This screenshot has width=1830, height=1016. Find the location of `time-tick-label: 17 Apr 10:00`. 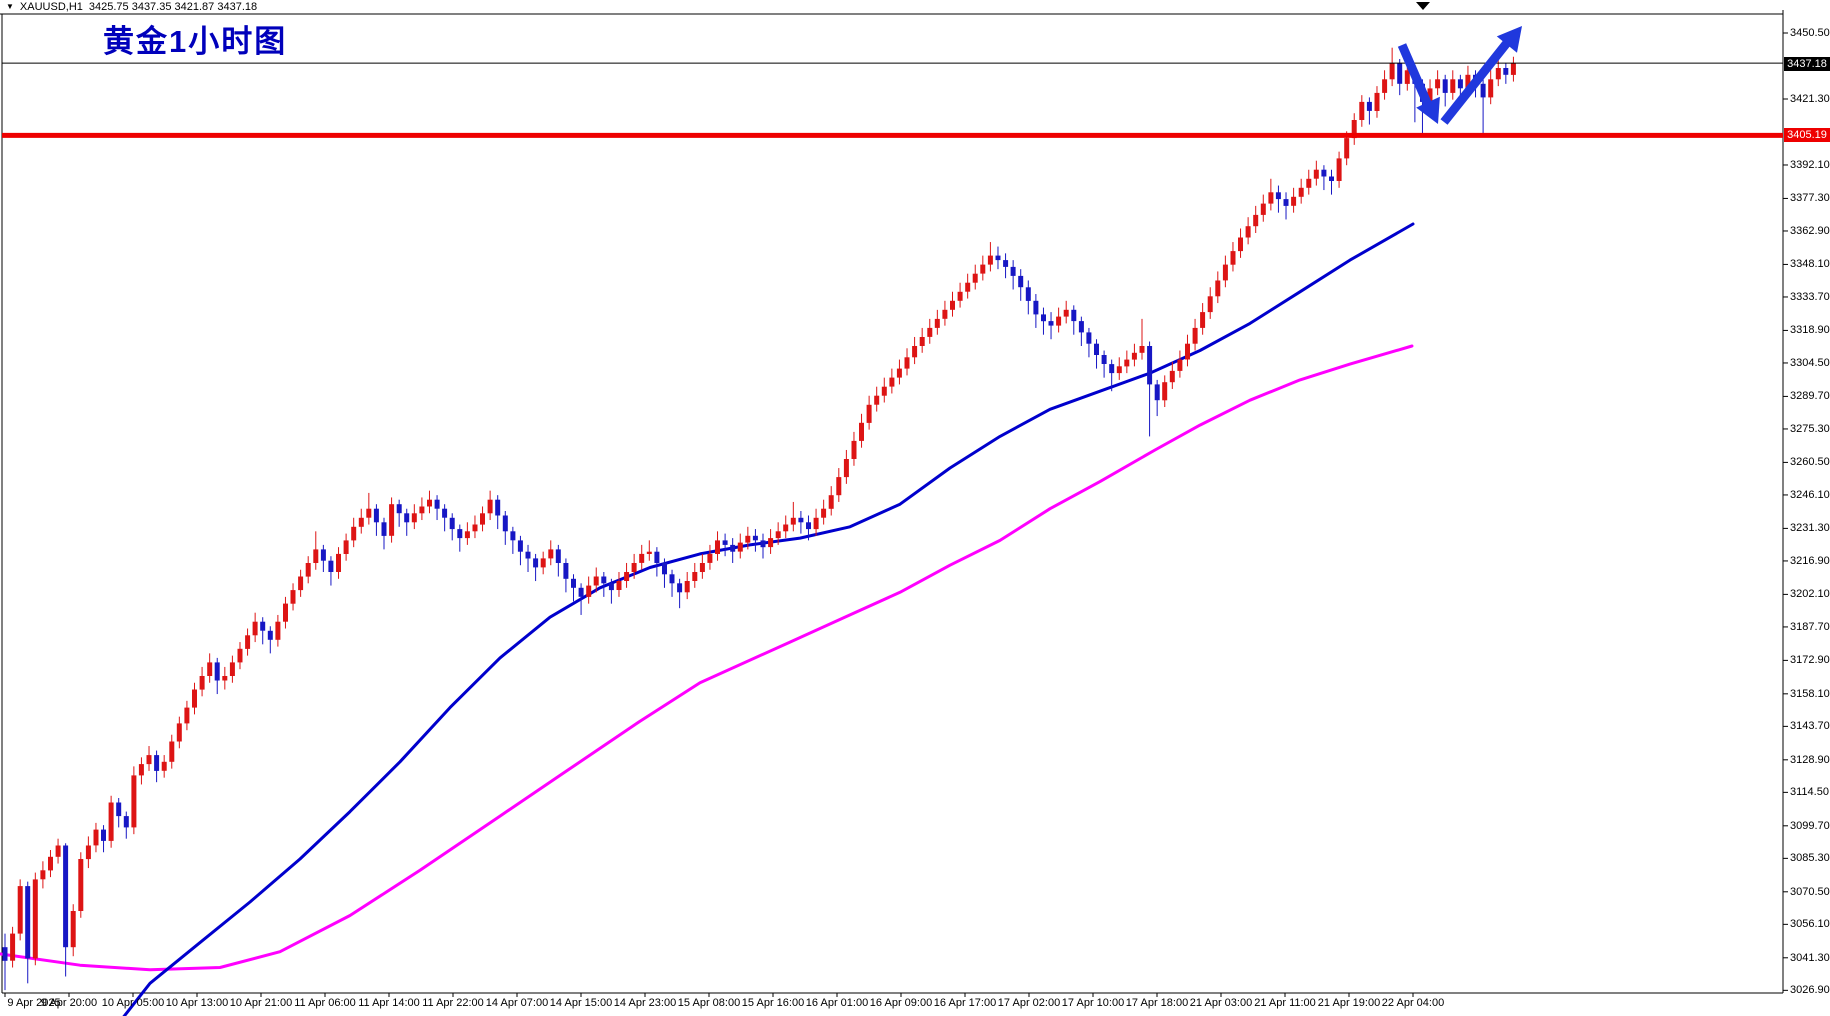

time-tick-label: 17 Apr 10:00 is located at coordinates (1093, 1003).